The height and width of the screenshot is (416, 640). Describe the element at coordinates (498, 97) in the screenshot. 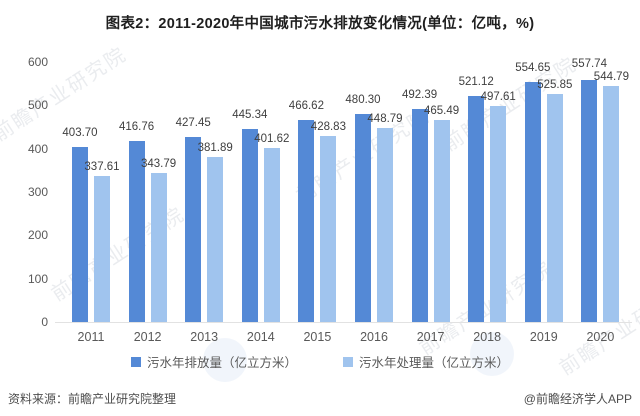

I see `value-label-treatment-2018: 497.61` at that location.